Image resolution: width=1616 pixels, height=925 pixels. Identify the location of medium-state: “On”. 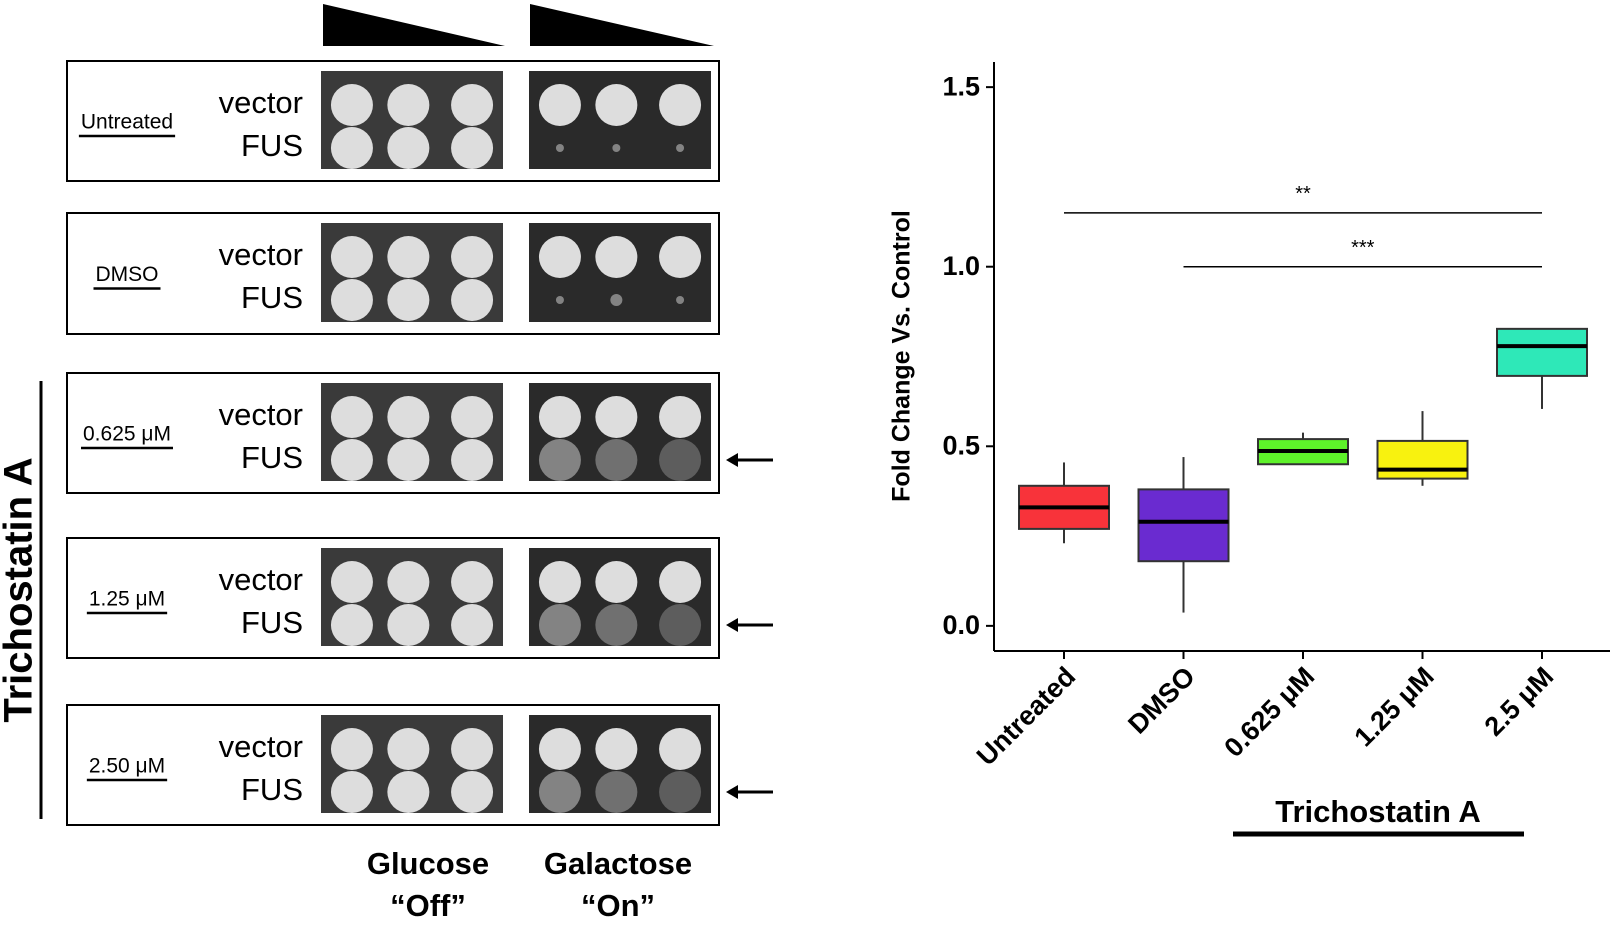
(618, 905).